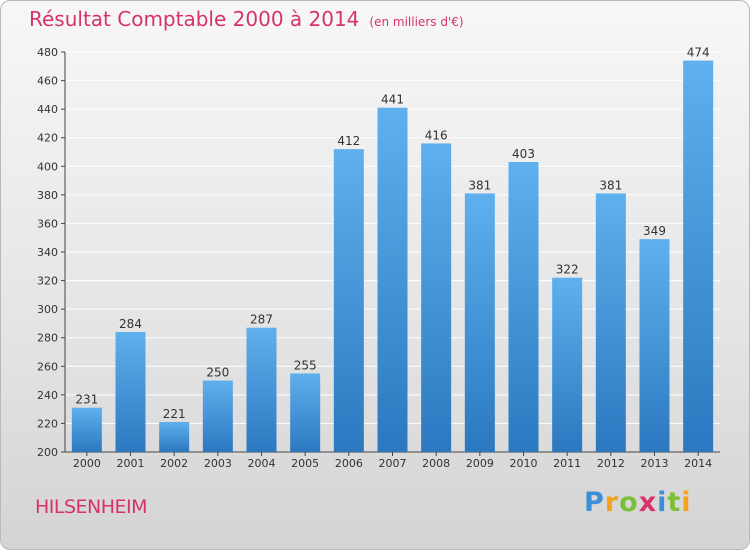 This screenshot has height=550, width=750. I want to click on y-tick-label: 400, so click(47, 166).